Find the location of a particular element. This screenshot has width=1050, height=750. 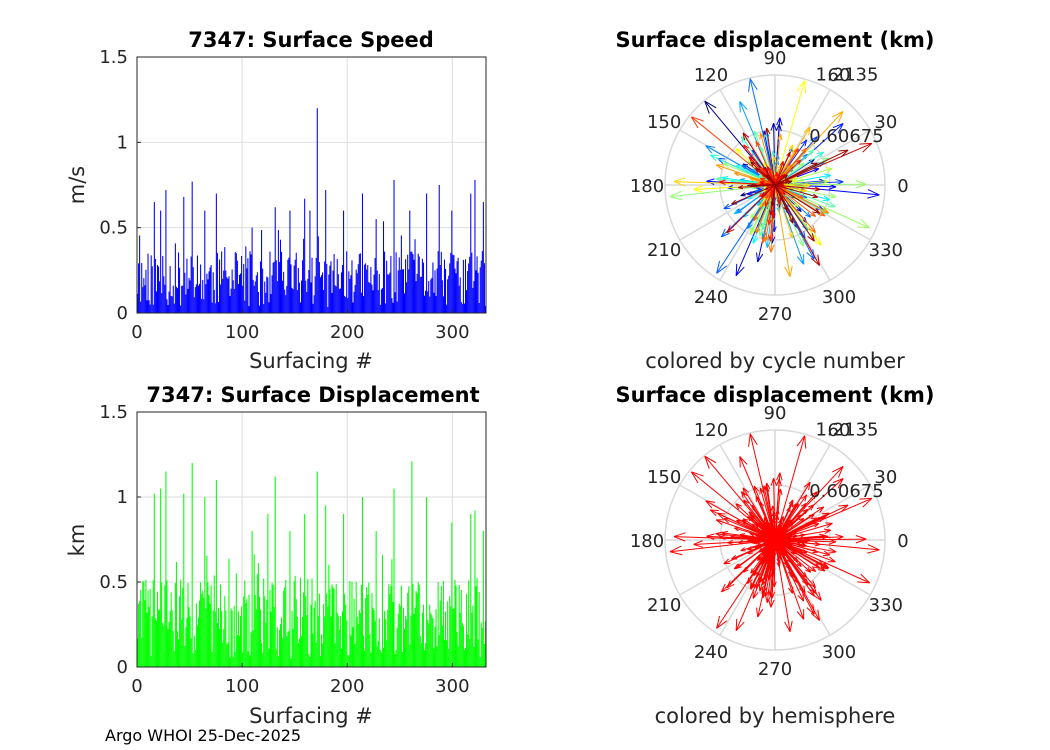

compass-hemisphere-angle-label: 60 is located at coordinates (839, 430).